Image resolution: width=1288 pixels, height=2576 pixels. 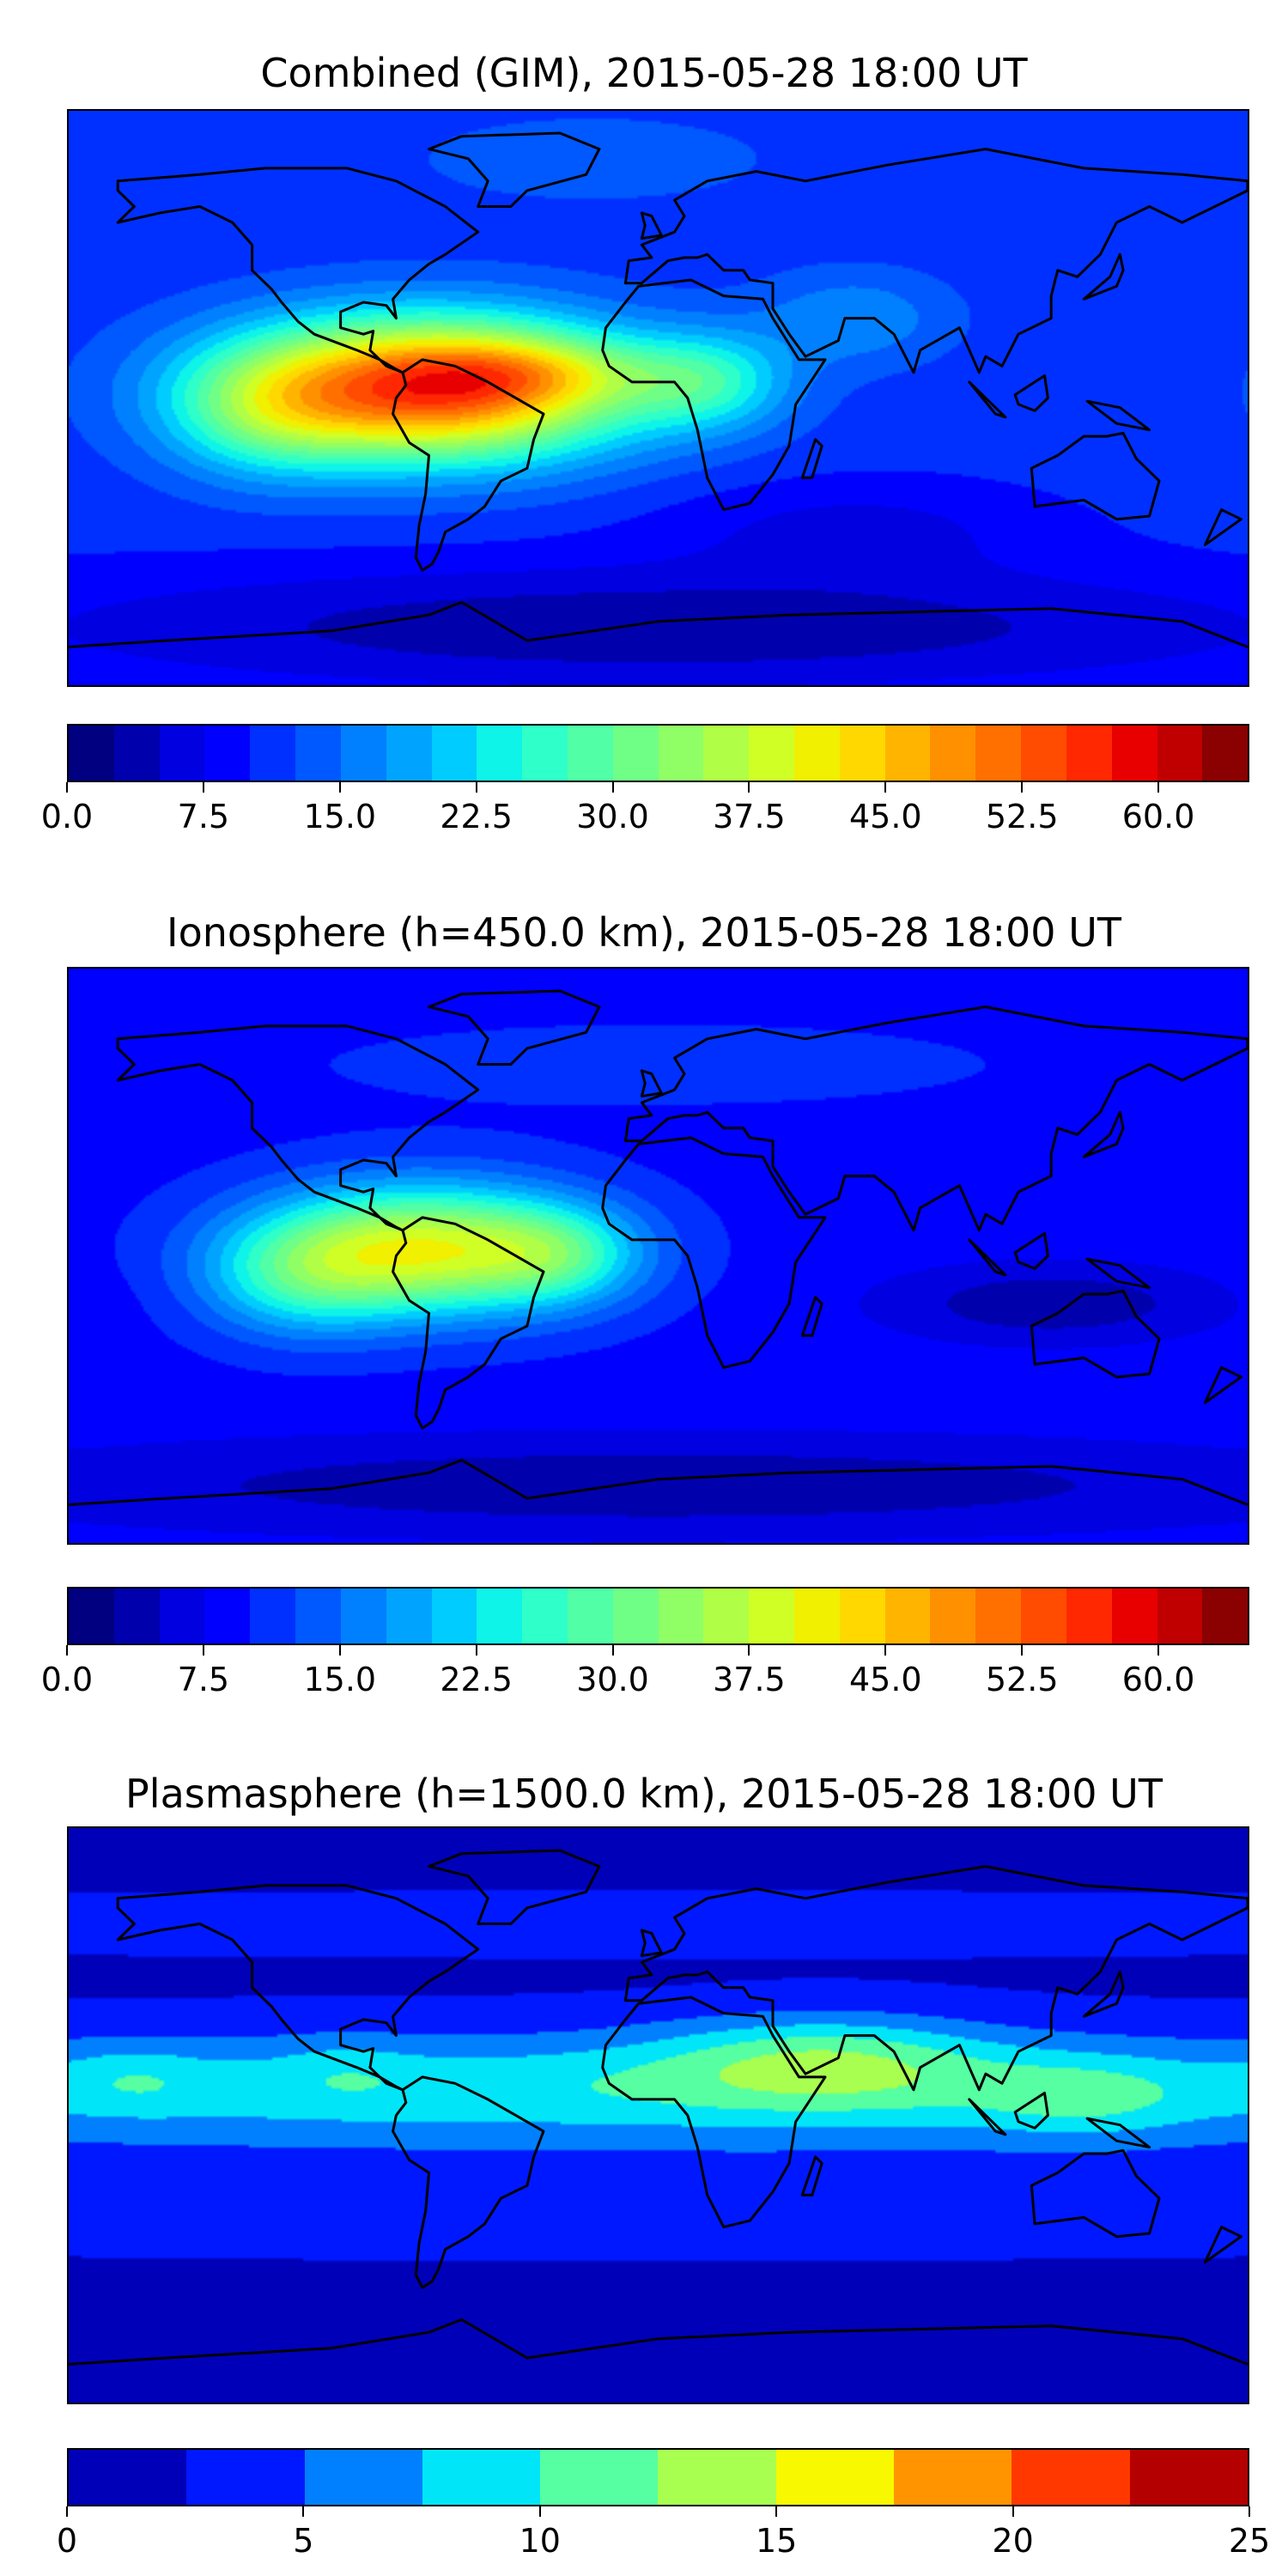 I want to click on colorbar-tick-label: 25, so click(x=1250, y=2541).